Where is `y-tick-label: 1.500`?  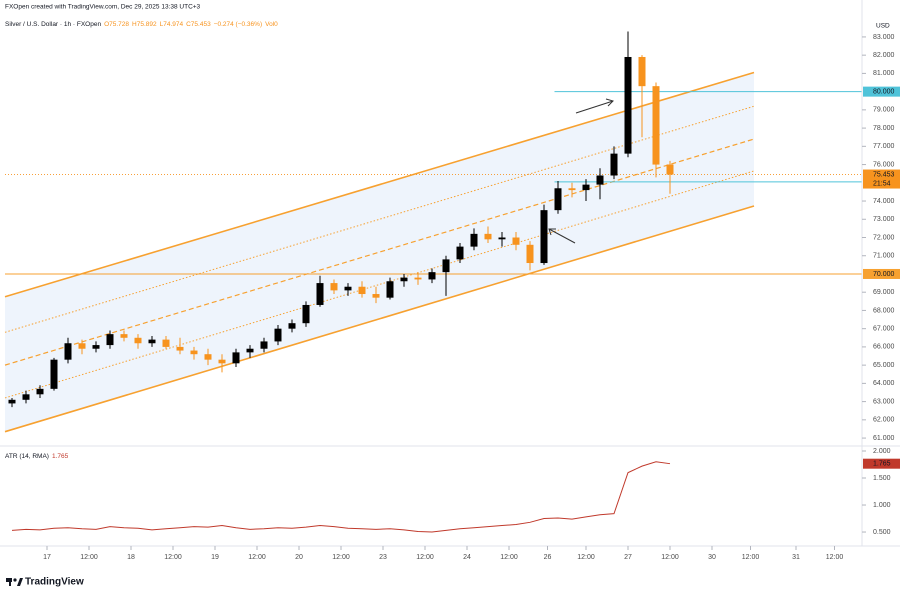 y-tick-label: 1.500 is located at coordinates (882, 478).